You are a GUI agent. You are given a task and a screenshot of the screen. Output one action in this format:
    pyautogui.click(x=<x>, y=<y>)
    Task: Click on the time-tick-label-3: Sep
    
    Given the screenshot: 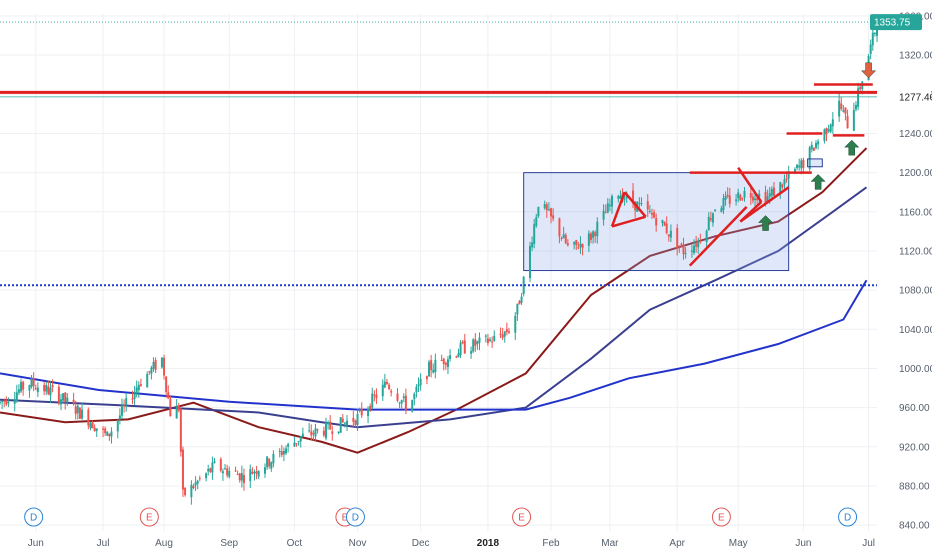 What is the action you would take?
    pyautogui.click(x=229, y=543)
    